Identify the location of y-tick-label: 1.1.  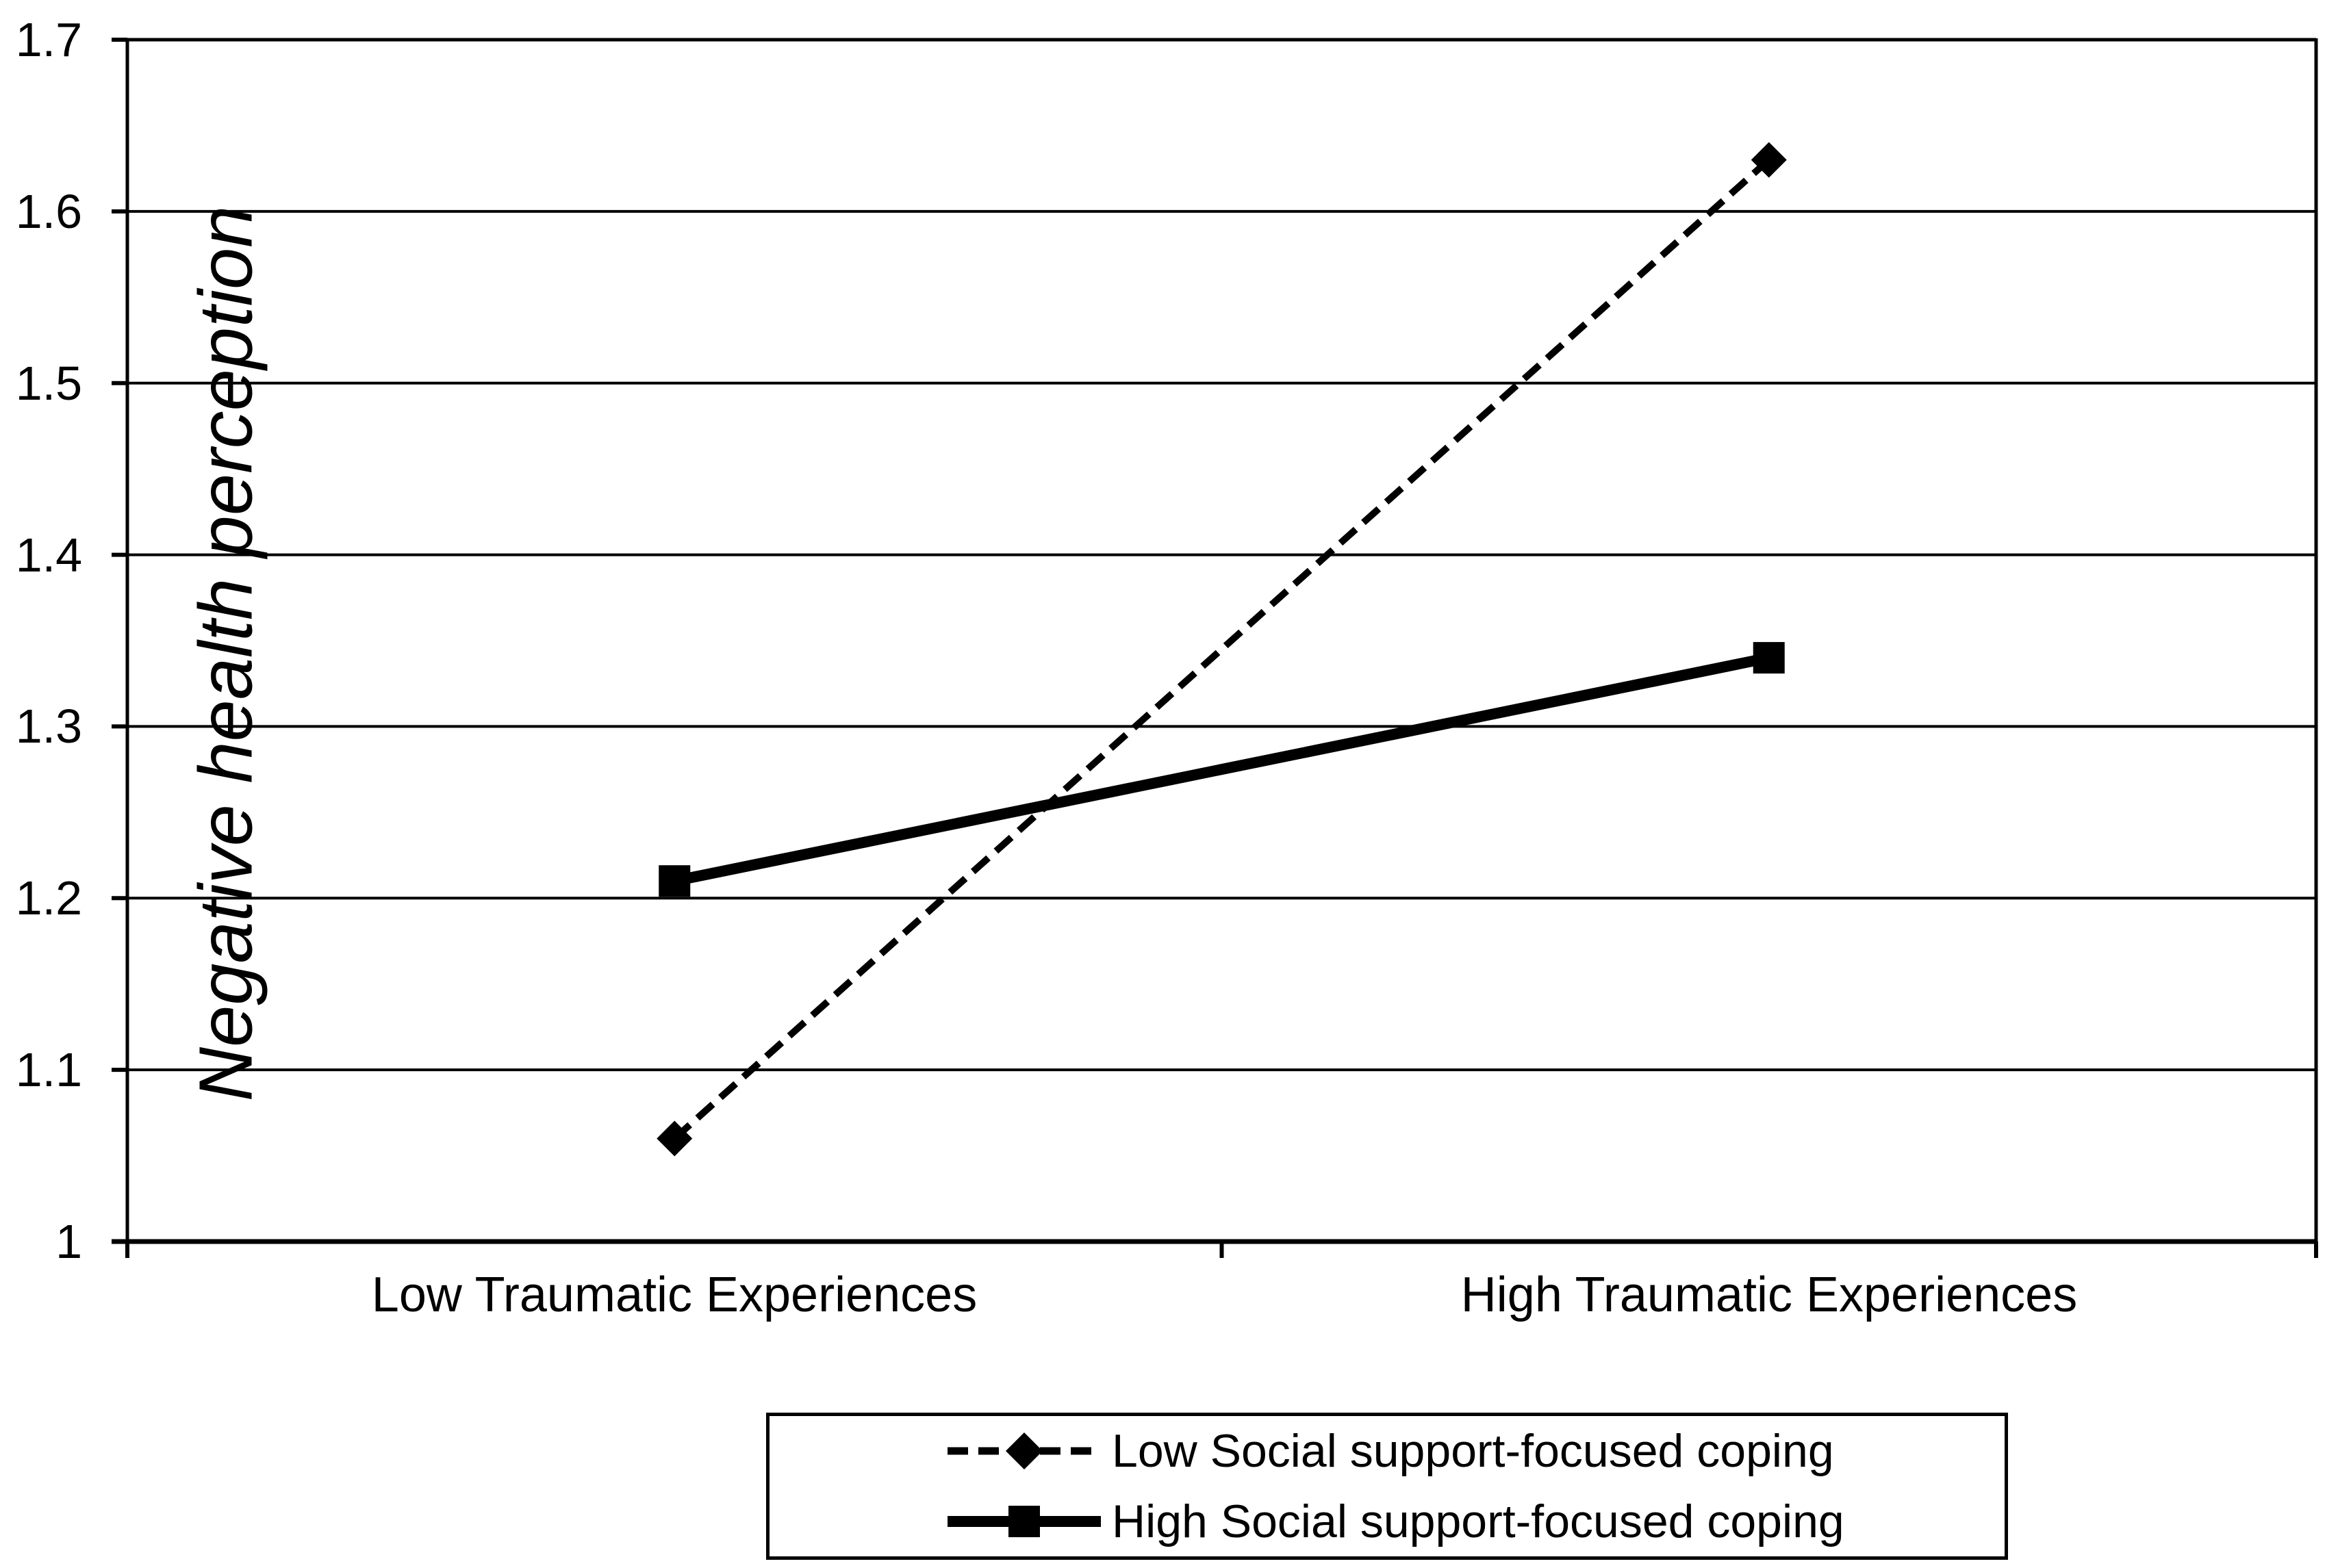
(49, 1070).